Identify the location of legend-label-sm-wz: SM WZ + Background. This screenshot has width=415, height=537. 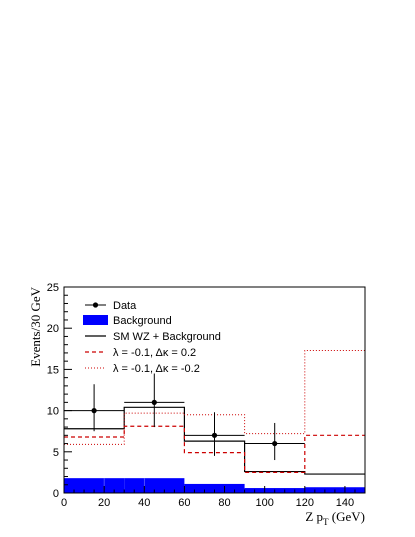
(167, 337).